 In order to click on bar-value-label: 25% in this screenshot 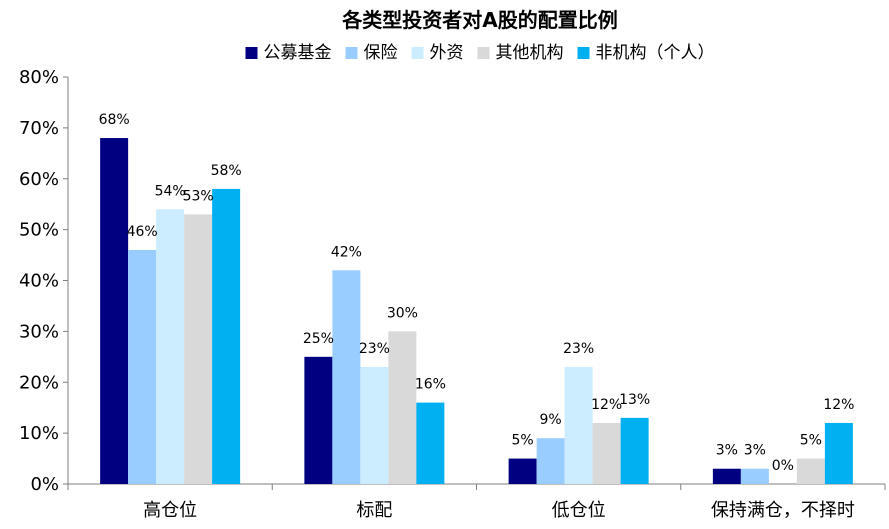, I will do `click(318, 339)`.